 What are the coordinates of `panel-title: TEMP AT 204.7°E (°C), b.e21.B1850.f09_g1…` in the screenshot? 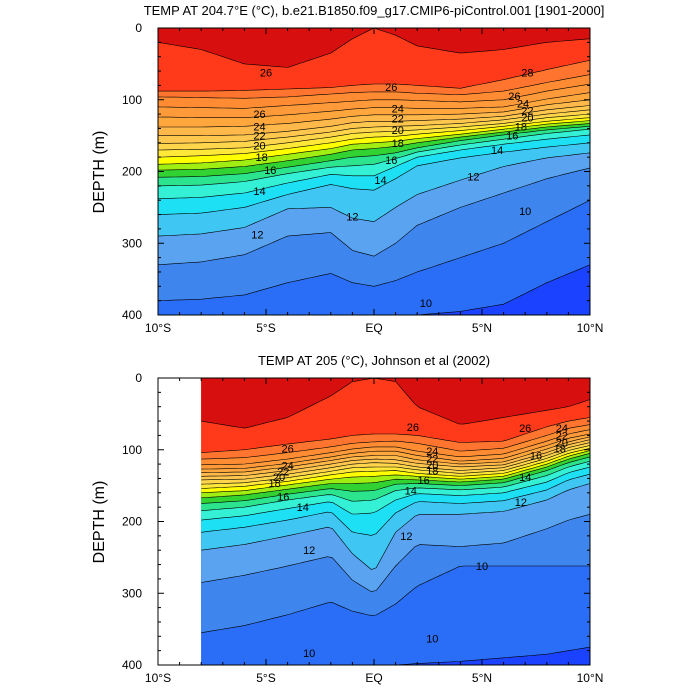 It's located at (374, 10).